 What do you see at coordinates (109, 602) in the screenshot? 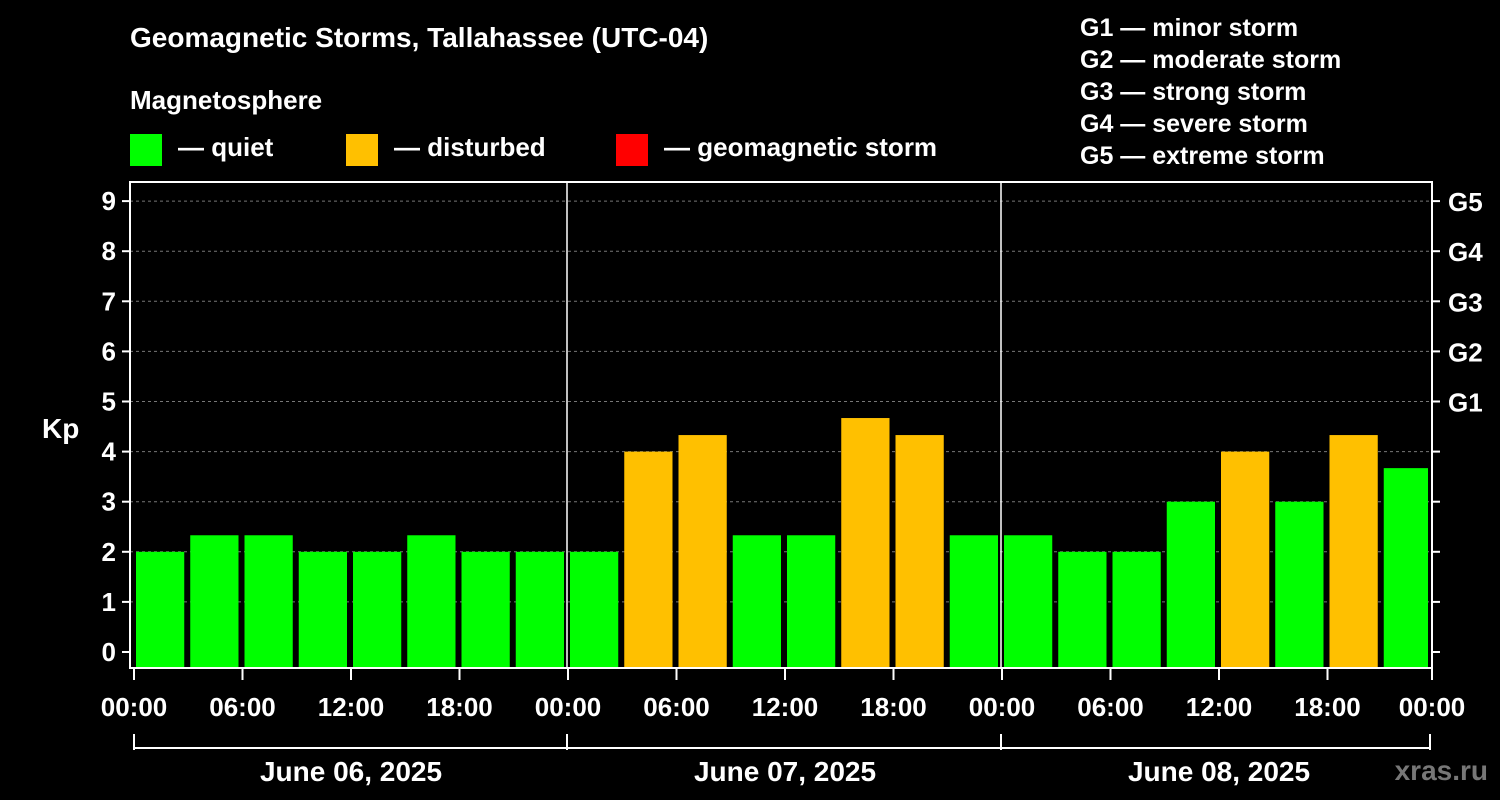
I see `y-tick-label: 1` at bounding box center [109, 602].